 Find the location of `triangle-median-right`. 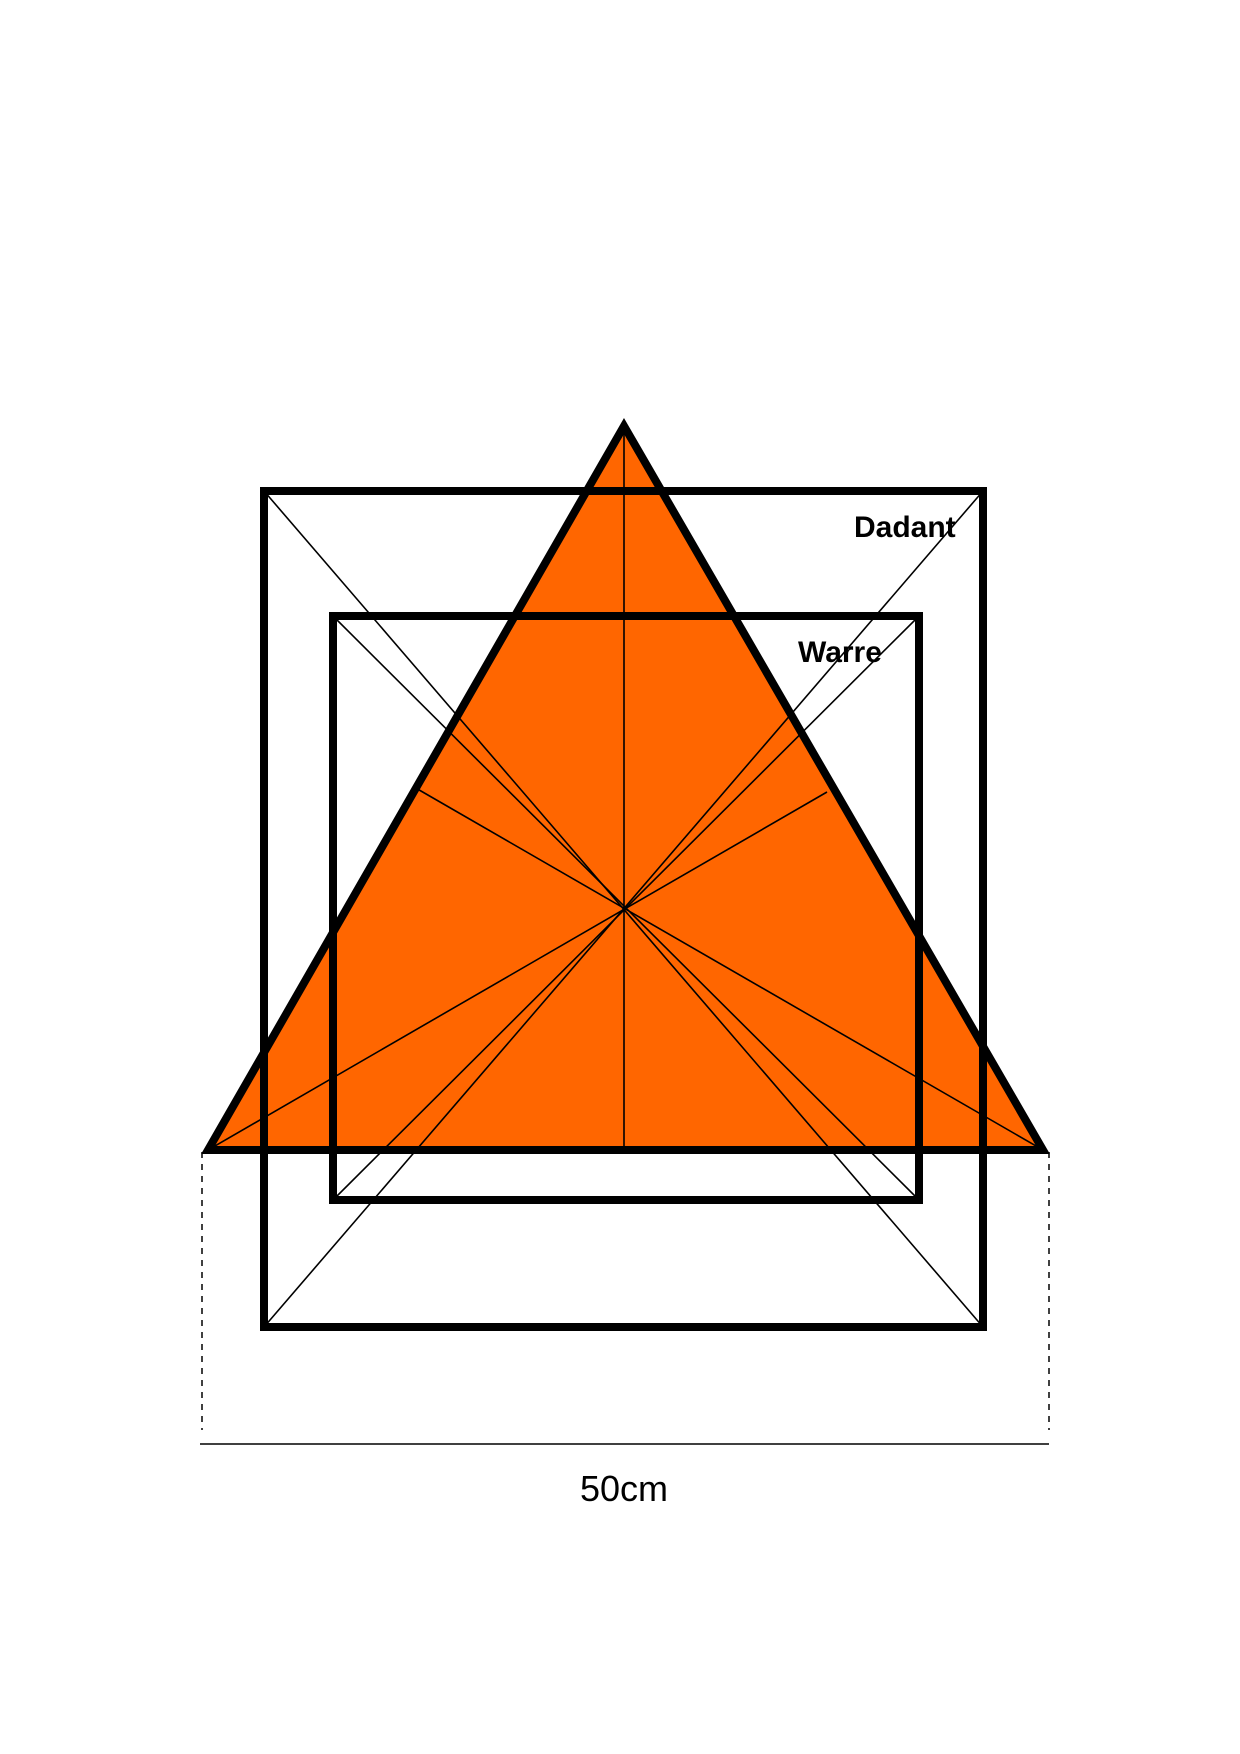

triangle-median-right is located at coordinates (728, 968).